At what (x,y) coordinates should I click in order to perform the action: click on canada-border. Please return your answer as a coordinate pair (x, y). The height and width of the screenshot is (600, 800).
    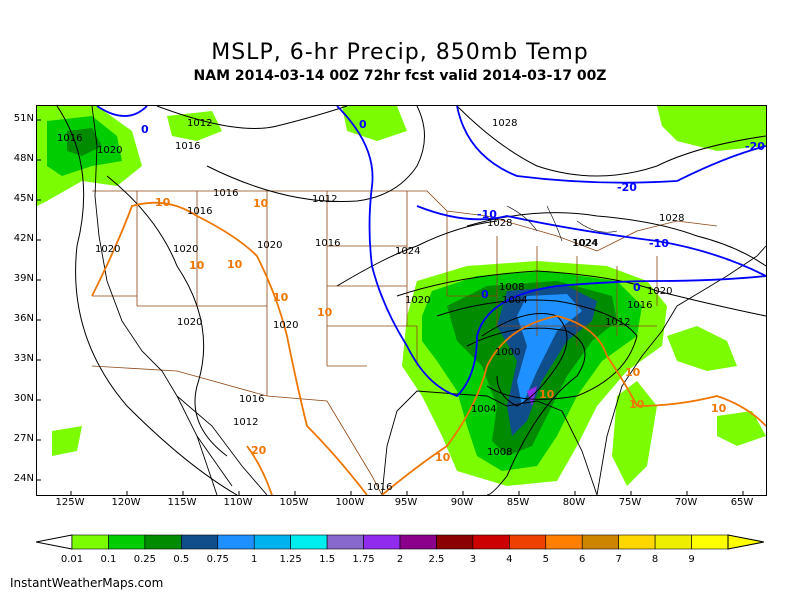
    Looking at the image, I should click on (405, 221).